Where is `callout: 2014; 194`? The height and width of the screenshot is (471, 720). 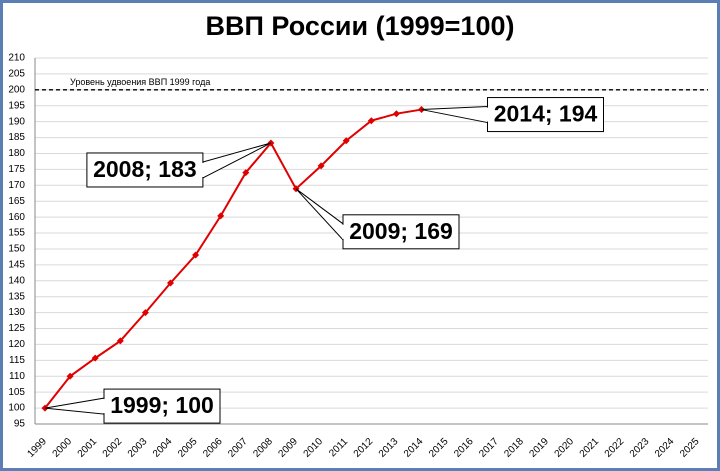
callout: 2014; 194 is located at coordinates (512, 115).